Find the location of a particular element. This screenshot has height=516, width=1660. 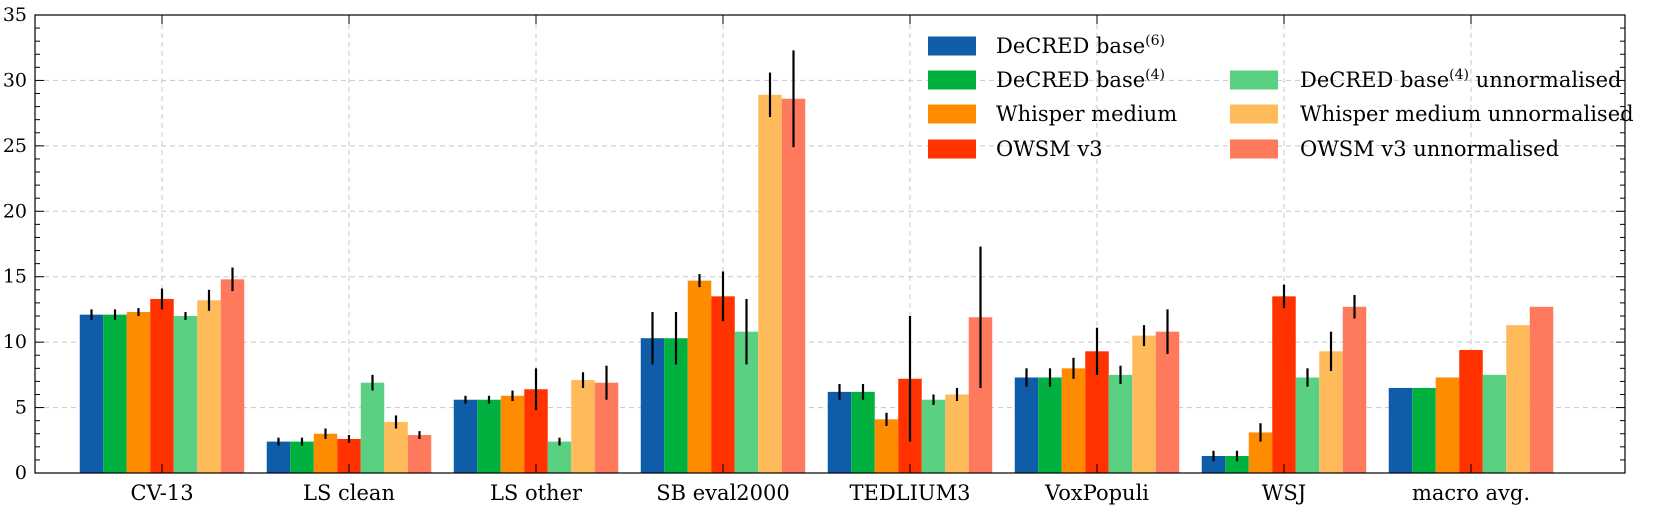

y-tick-label: 15 is located at coordinates (15, 277).